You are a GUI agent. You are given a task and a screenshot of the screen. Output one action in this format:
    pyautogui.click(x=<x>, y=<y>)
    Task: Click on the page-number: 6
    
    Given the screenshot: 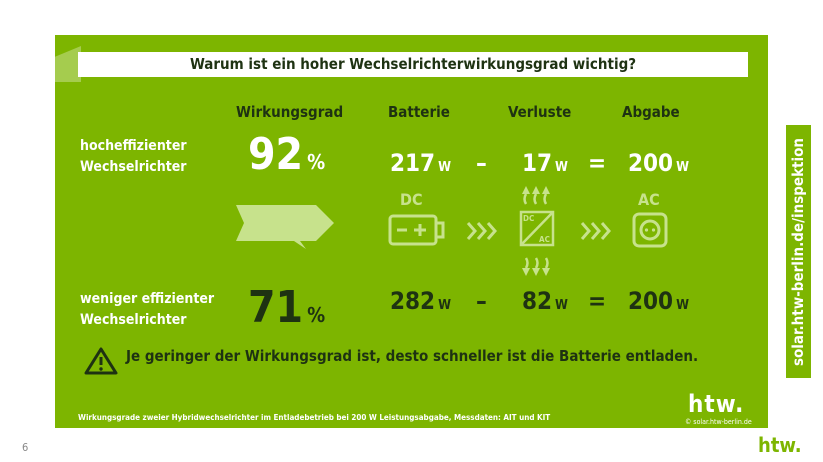 What is the action you would take?
    pyautogui.click(x=25, y=447)
    